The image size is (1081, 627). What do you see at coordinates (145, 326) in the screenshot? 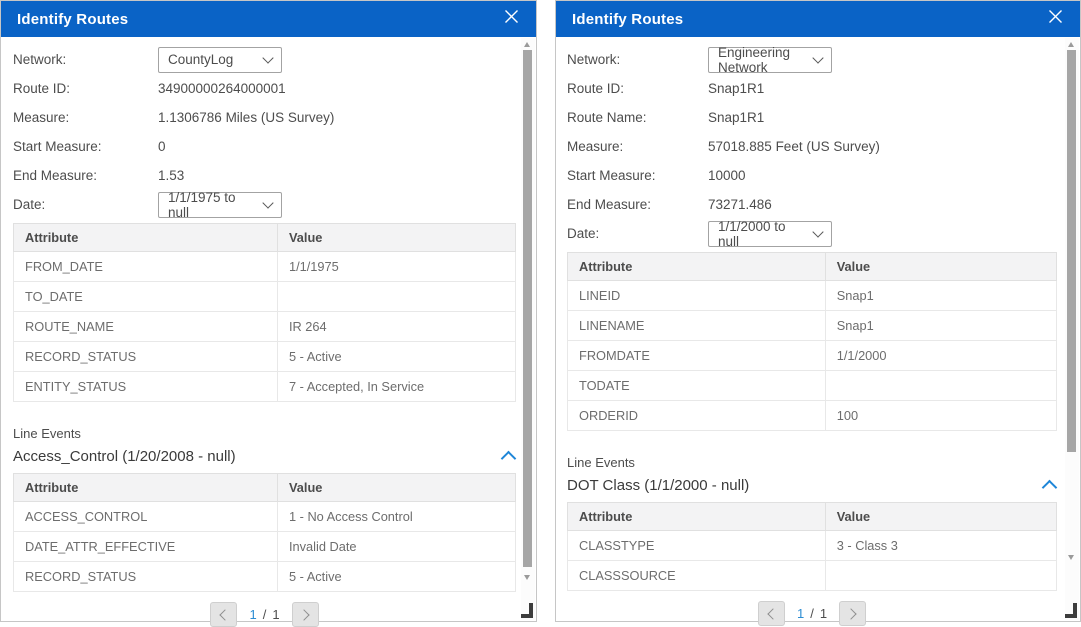
I see `attribute-name-cell: ROUTE_NAME` at bounding box center [145, 326].